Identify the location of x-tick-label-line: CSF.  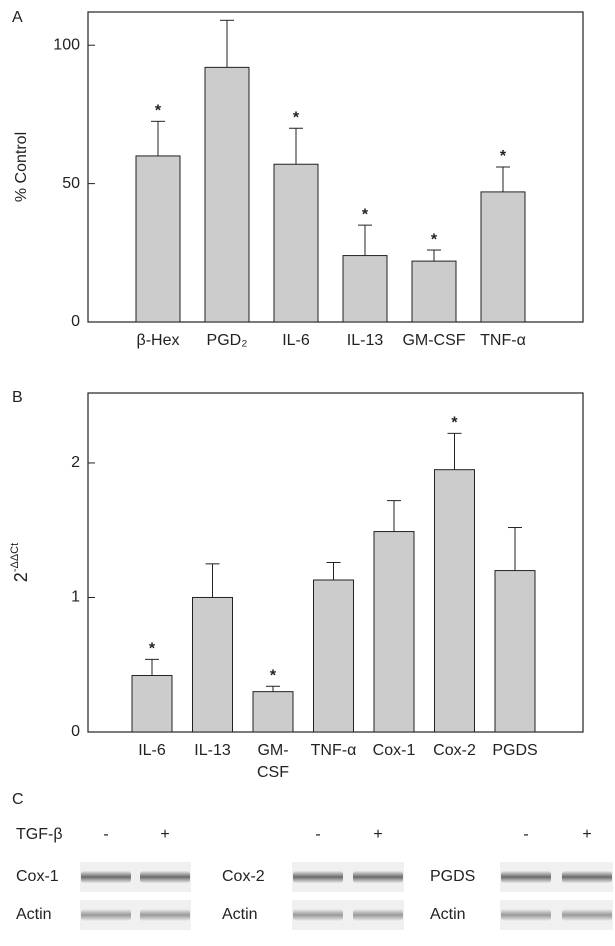
(273, 772).